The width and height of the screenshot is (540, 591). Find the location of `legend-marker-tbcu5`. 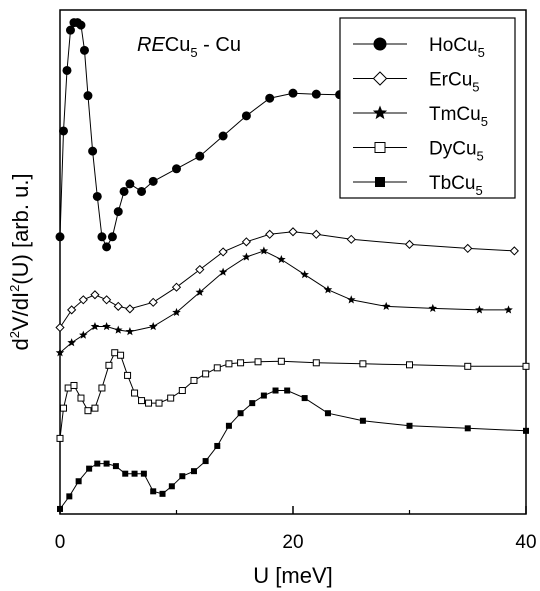

legend-marker-tbcu5 is located at coordinates (380, 182).